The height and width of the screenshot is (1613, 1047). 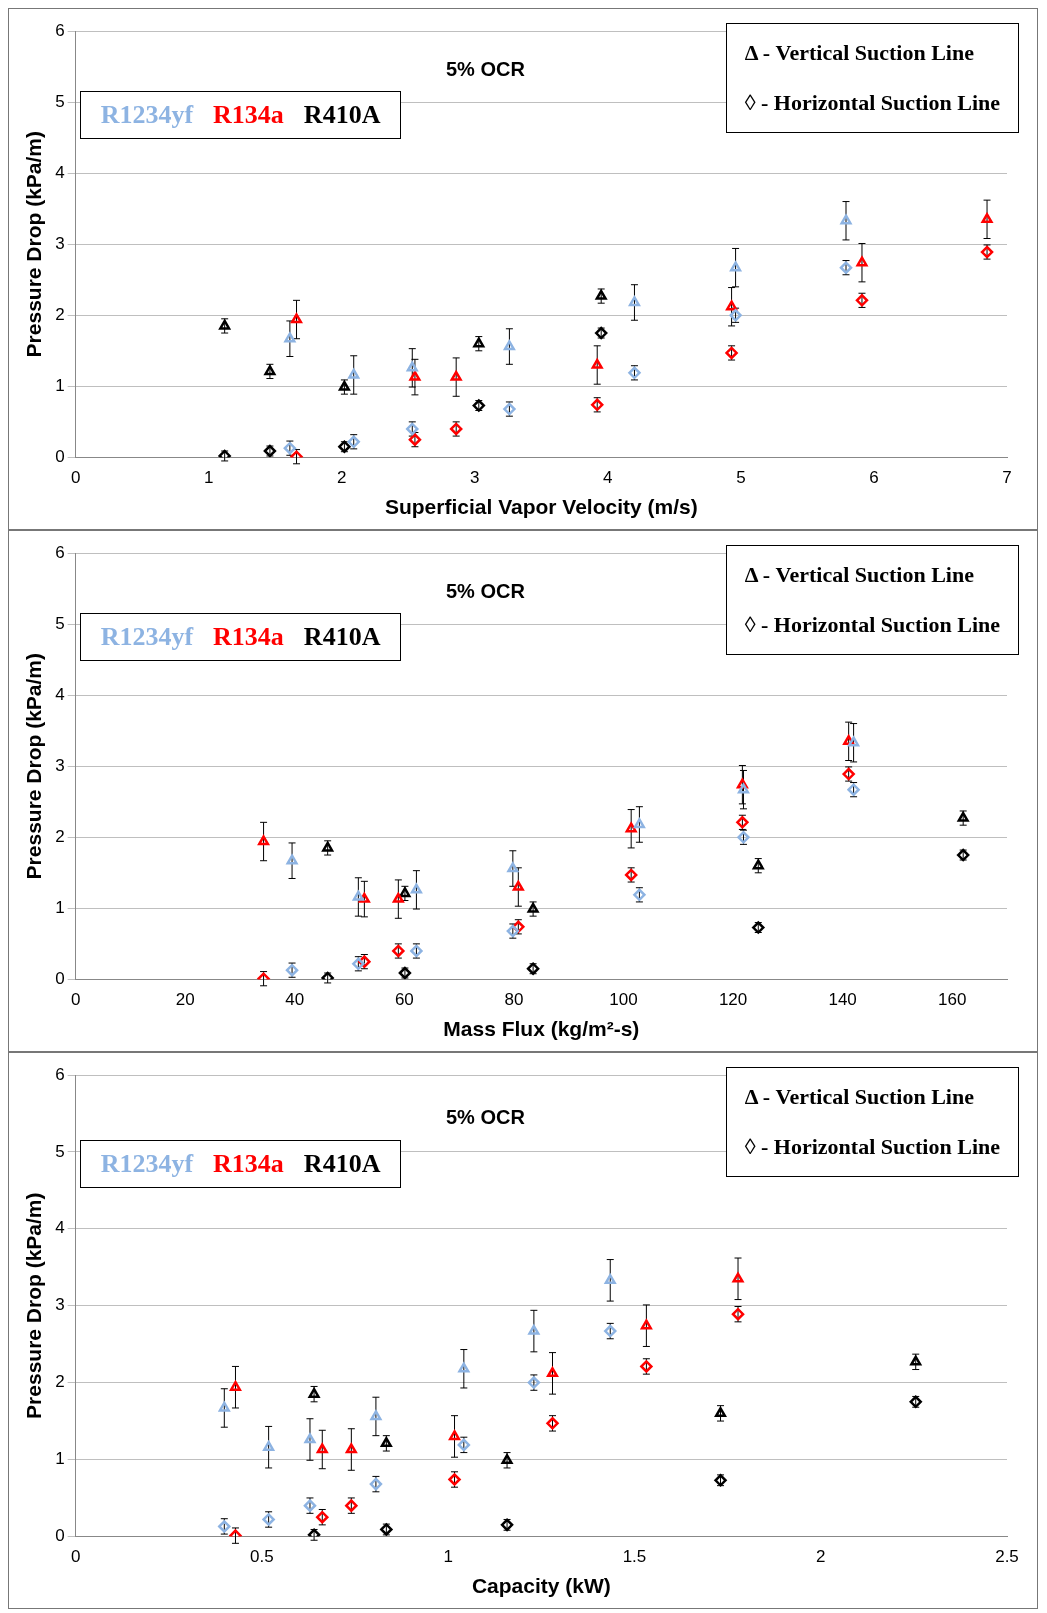 I want to click on x-tick-label: 3, so click(x=475, y=478).